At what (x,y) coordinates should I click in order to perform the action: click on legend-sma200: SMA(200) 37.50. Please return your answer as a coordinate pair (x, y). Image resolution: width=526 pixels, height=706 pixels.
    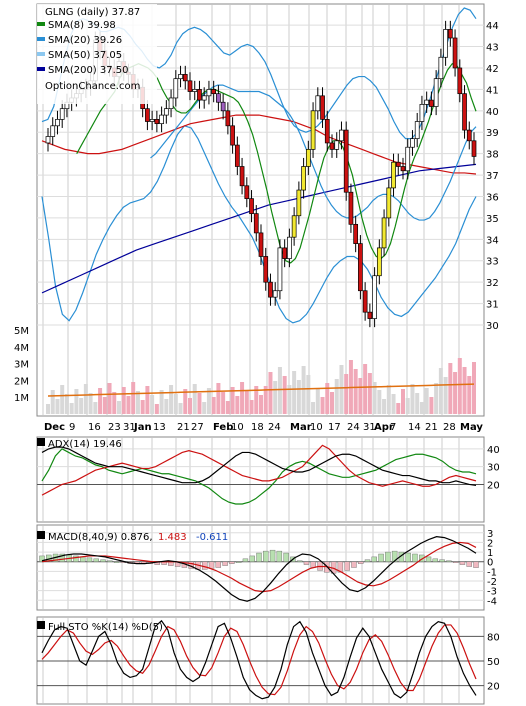
    Looking at the image, I should click on (88, 70).